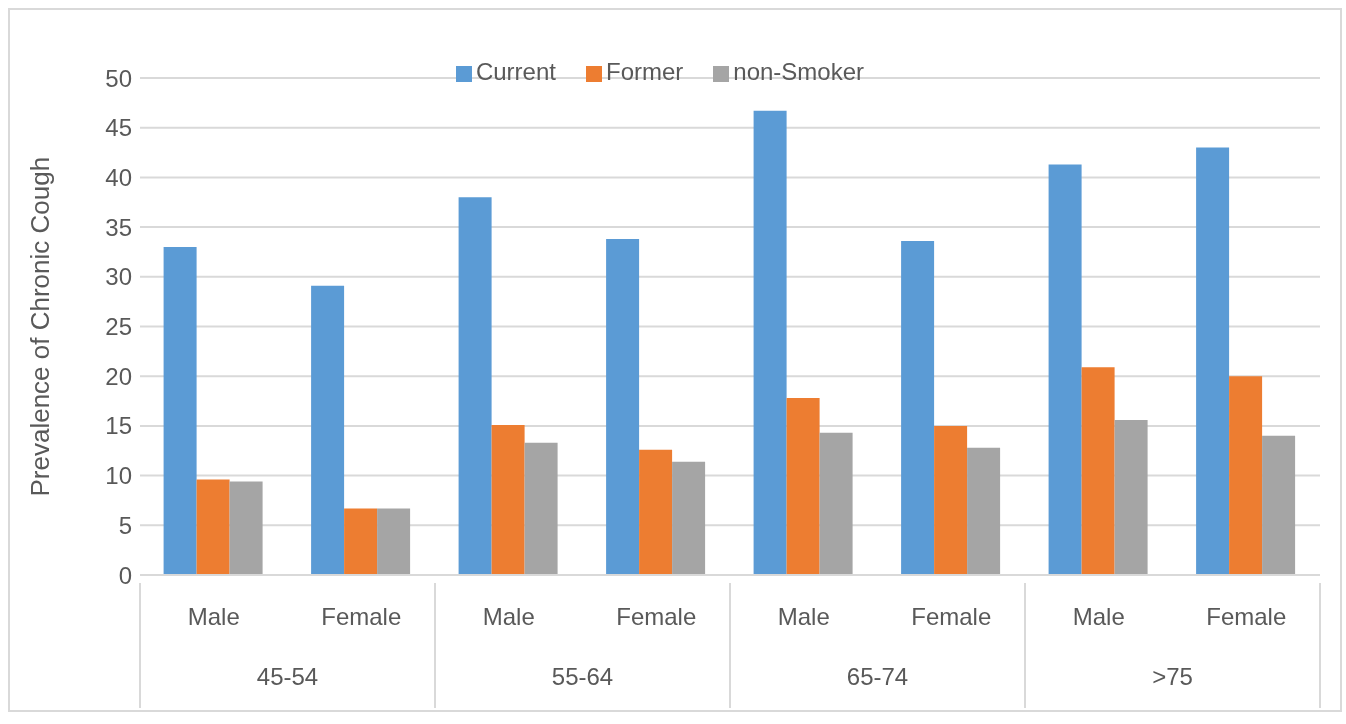 The height and width of the screenshot is (724, 1346). What do you see at coordinates (125, 525) in the screenshot?
I see `y-tick-label: 5` at bounding box center [125, 525].